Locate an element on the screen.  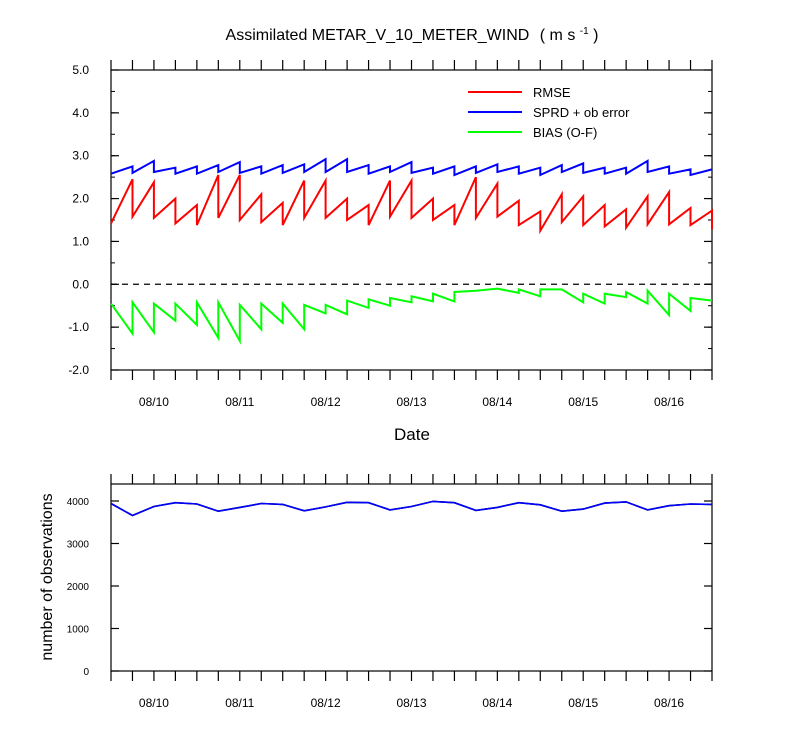
y-axis-label-bottom: number of observations is located at coordinates (47, 576).